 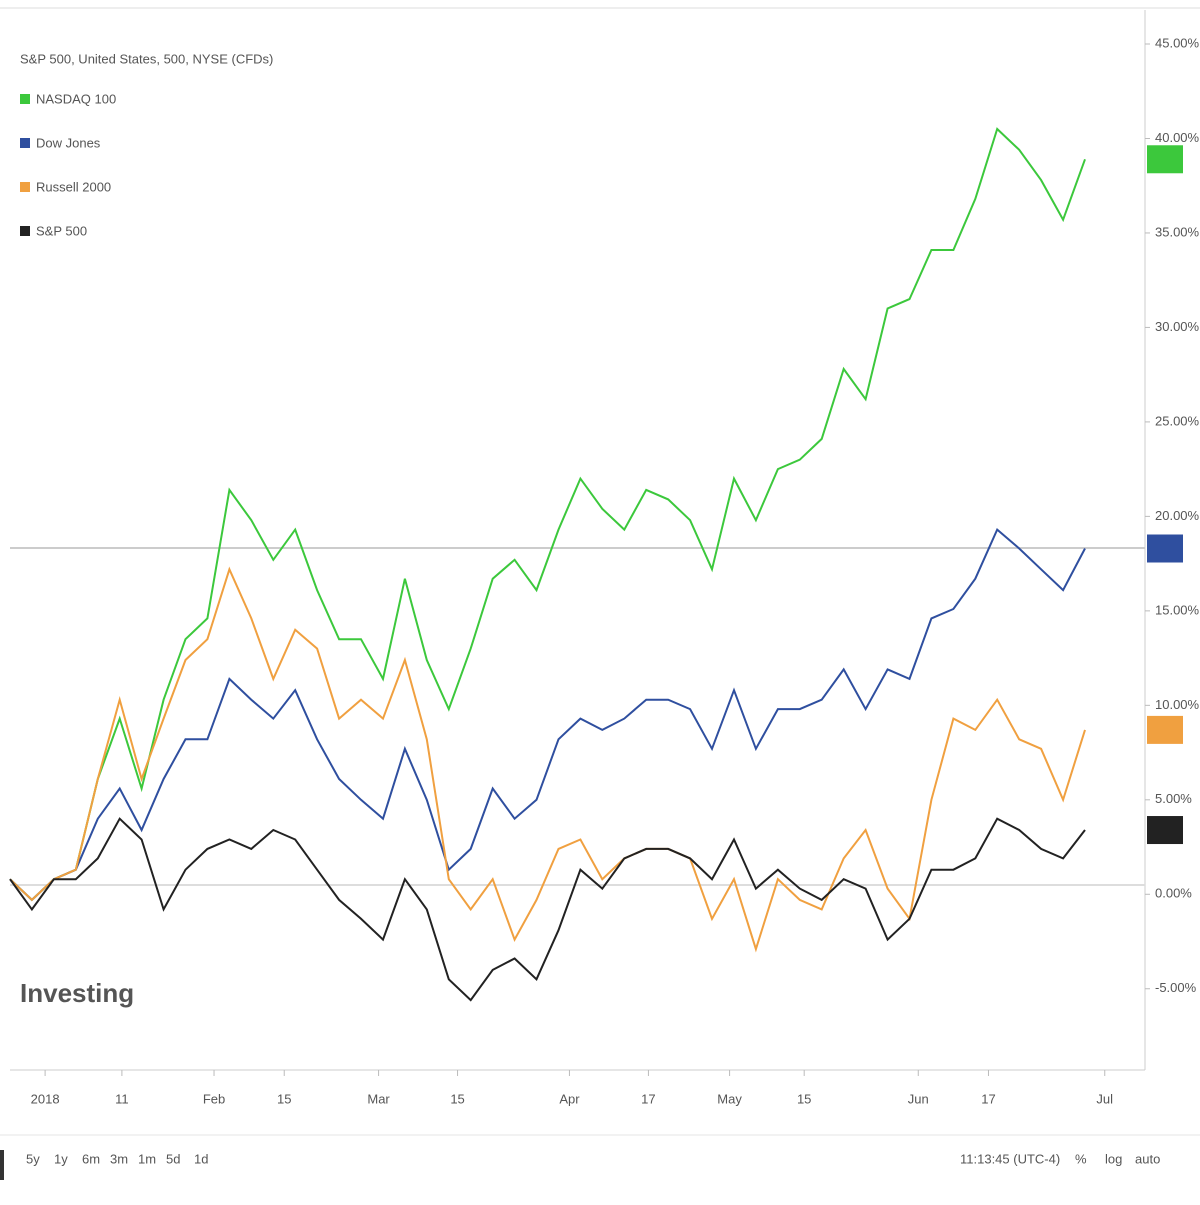 I want to click on clock: 11:13:45 (UTC-4), so click(x=1010, y=1158).